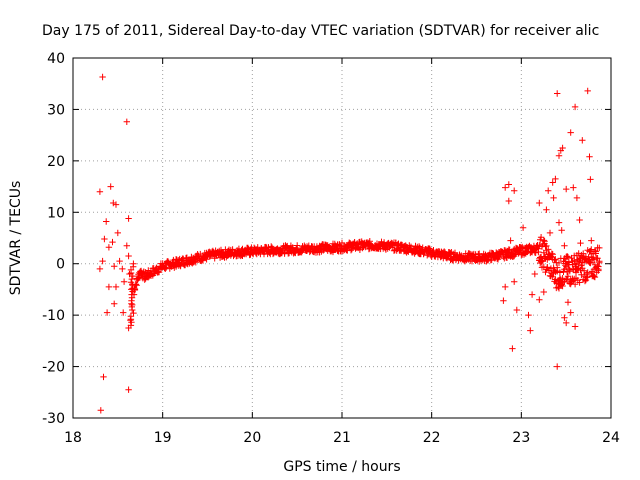 The height and width of the screenshot is (480, 640). What do you see at coordinates (73, 438) in the screenshot?
I see `x-tick-label: 18` at bounding box center [73, 438].